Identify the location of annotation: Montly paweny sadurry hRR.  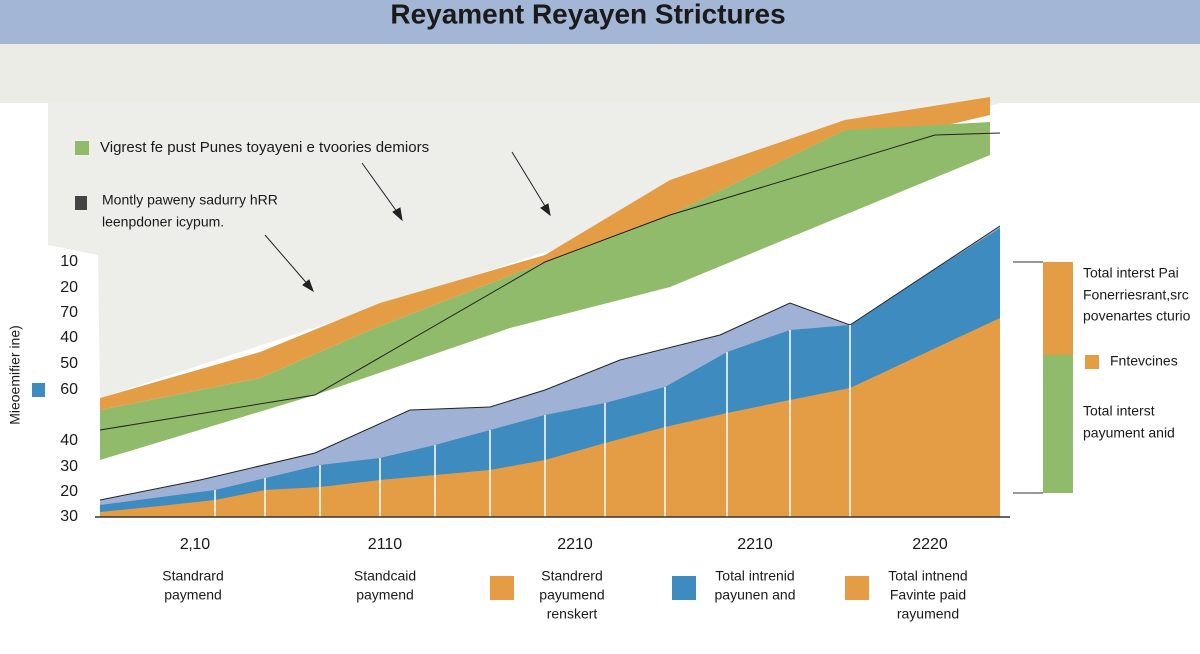
(190, 200).